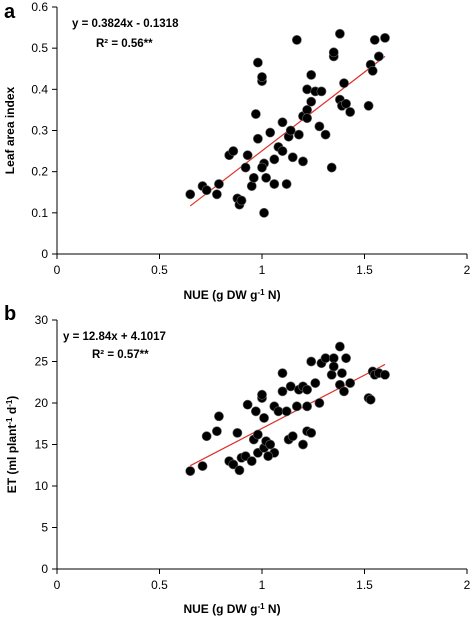 This screenshot has width=474, height=620. What do you see at coordinates (39, 213) in the screenshot?
I see `y-tick-label: 0.1` at bounding box center [39, 213].